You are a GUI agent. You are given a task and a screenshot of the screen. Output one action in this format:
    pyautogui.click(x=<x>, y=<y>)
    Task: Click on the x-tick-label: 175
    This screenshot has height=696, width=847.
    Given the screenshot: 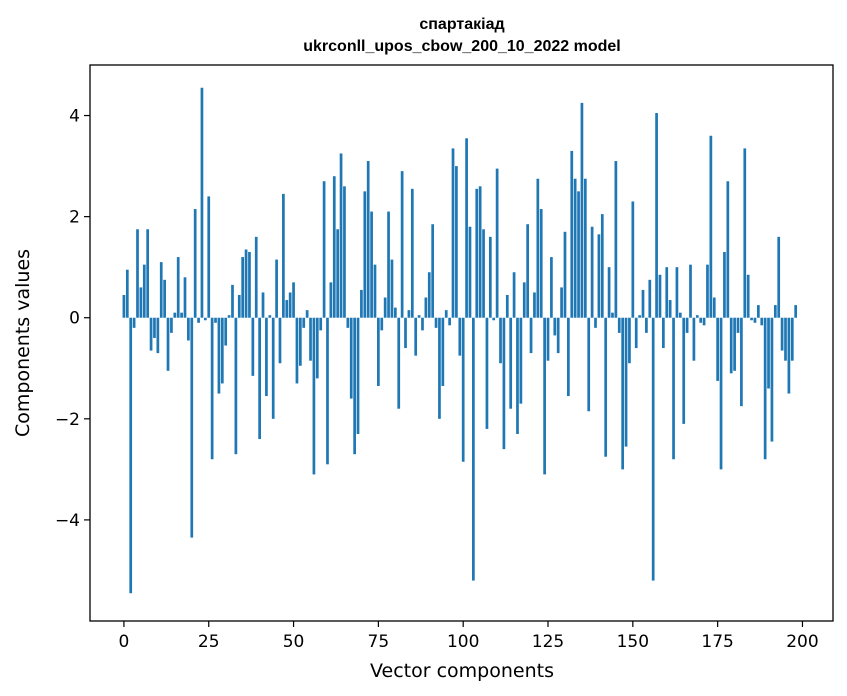 What is the action you would take?
    pyautogui.click(x=717, y=642)
    